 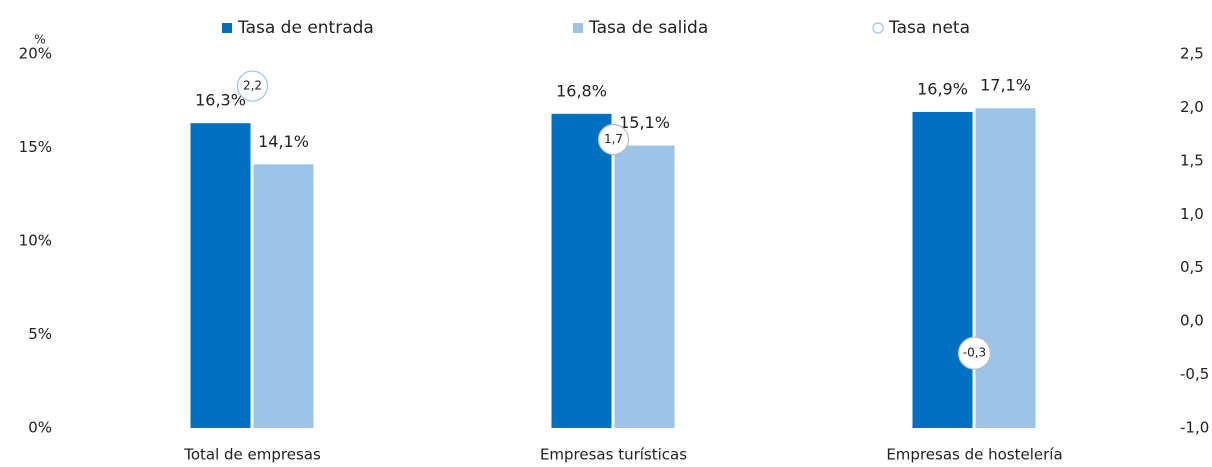 What do you see at coordinates (929, 28) in the screenshot?
I see `legend-label: Tasa neta` at bounding box center [929, 28].